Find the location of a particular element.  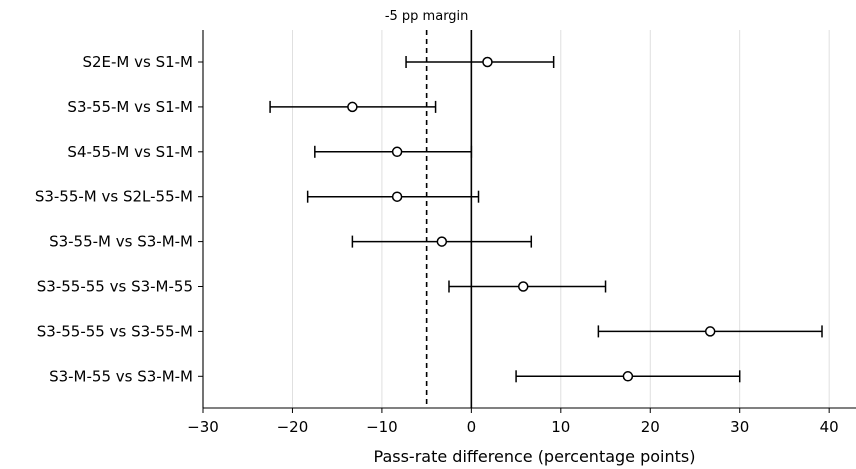

category-label: S3-55-55 vs S3-55-M is located at coordinates (115, 331).